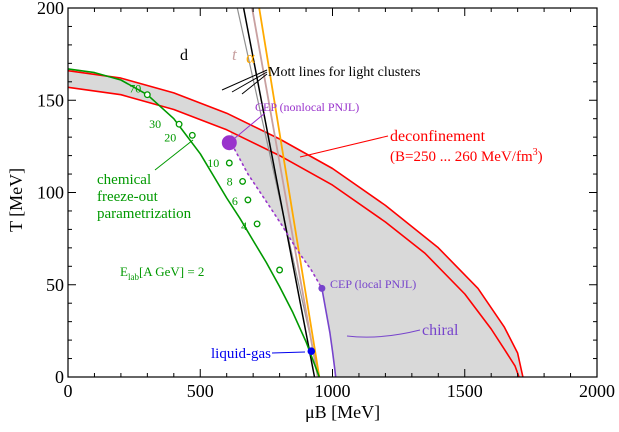 Image resolution: width=619 pixels, height=432 pixels. Describe the element at coordinates (250, 125) in the screenshot. I see `cep-nonlocal-pointer` at that location.